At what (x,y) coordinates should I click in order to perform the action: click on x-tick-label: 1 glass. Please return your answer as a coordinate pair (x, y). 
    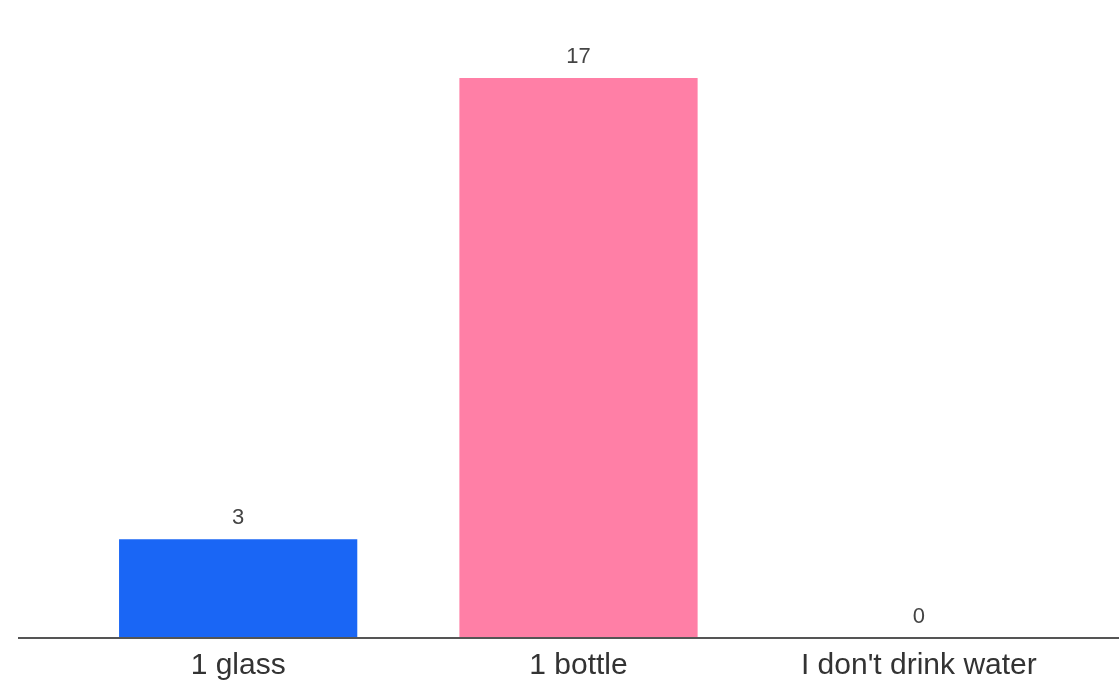
    Looking at the image, I should click on (238, 664).